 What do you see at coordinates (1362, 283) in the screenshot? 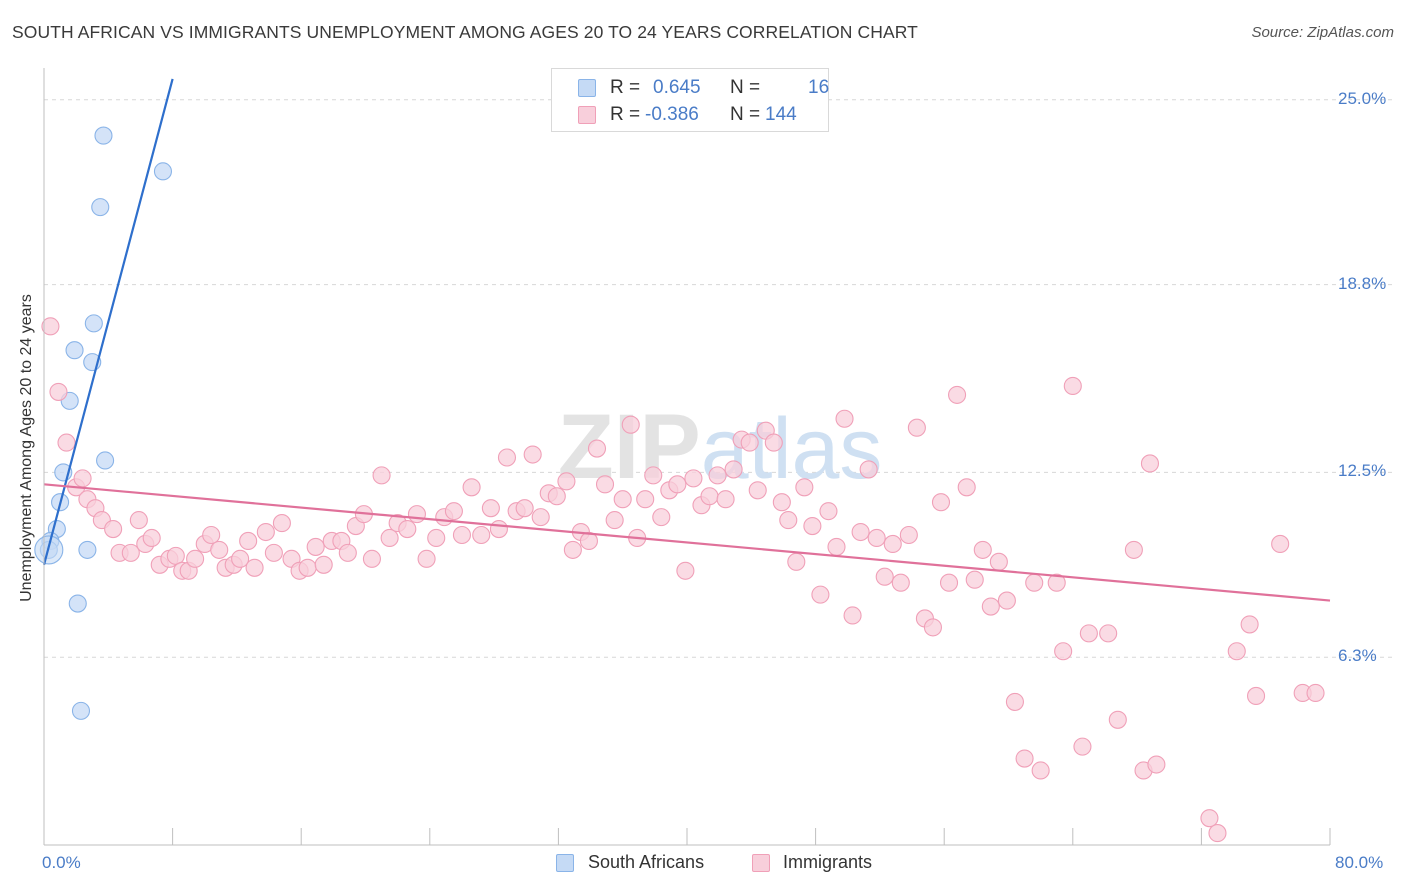
I see `y-tick-label: 18.8%` at bounding box center [1362, 283].